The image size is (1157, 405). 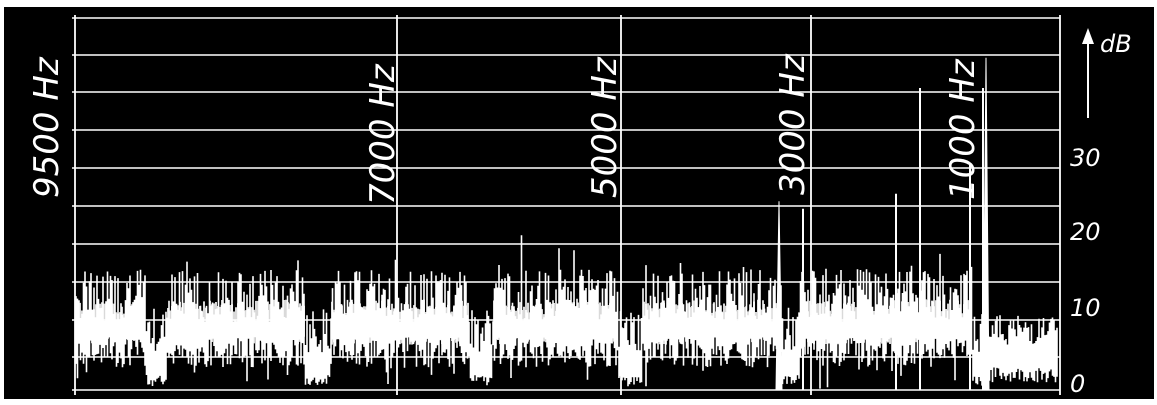 I want to click on freq-label-9500: 9500 Hz, so click(x=47, y=127).